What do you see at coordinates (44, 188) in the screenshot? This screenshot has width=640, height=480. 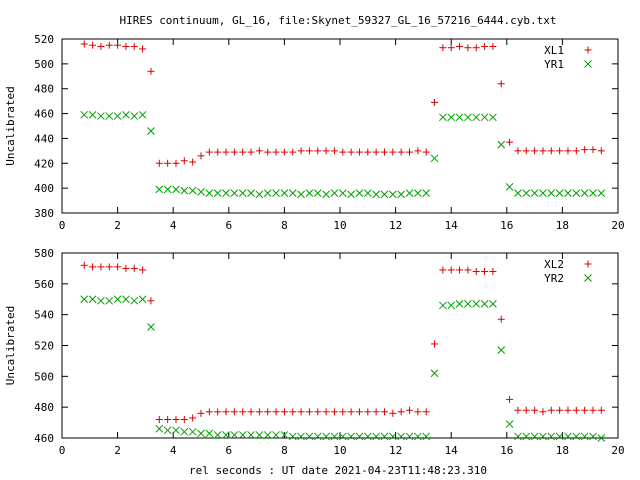 I see `y-tick-label: 400` at bounding box center [44, 188].